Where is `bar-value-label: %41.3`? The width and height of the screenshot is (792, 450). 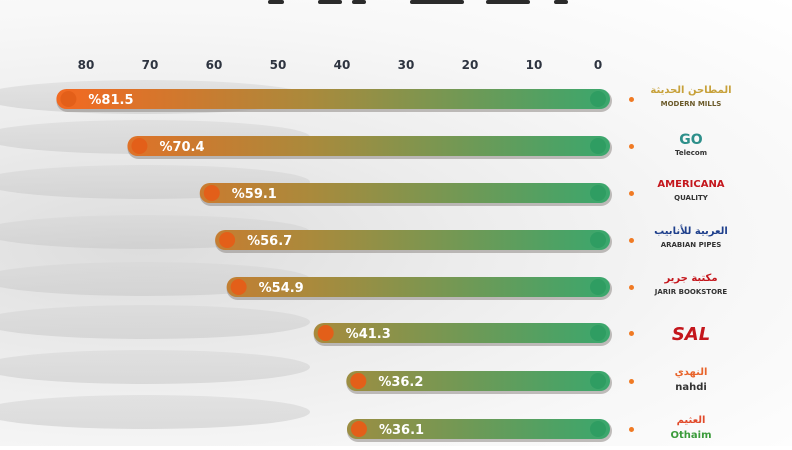
bar-value-label: %41.3 is located at coordinates (368, 334).